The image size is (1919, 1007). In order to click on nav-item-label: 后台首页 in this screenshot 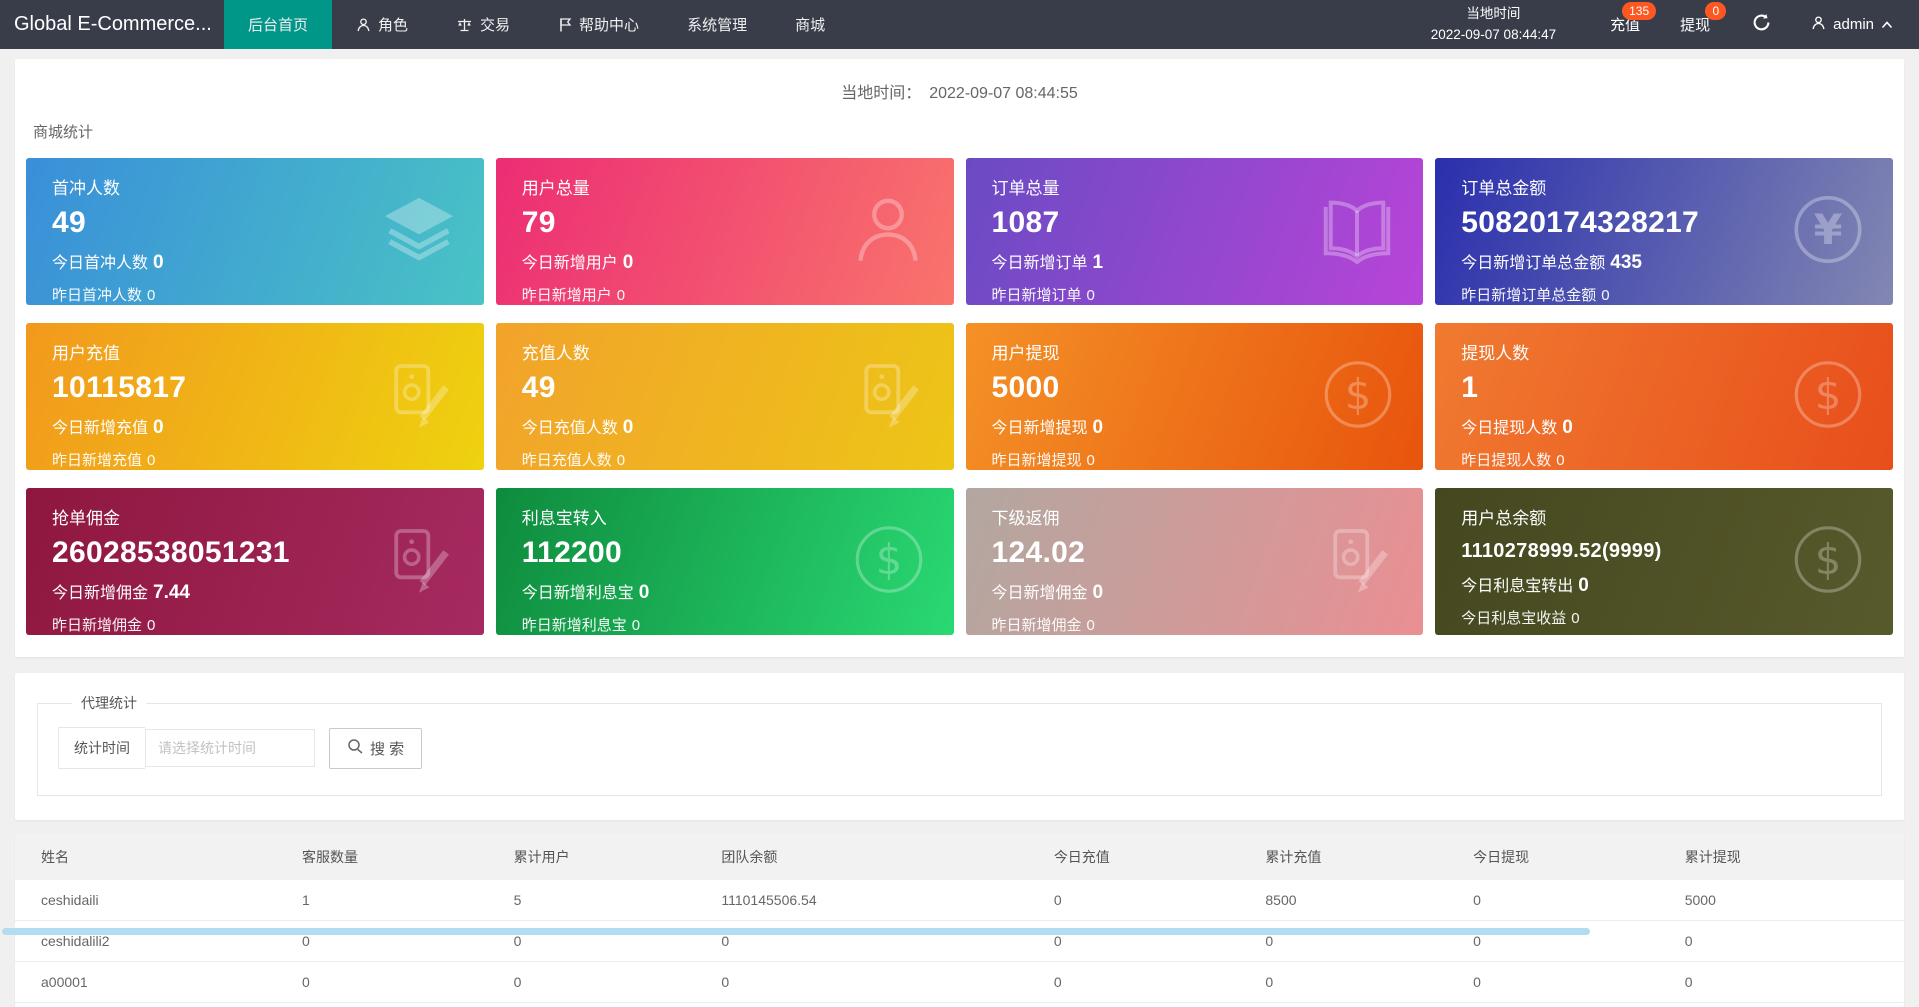, I will do `click(278, 25)`.